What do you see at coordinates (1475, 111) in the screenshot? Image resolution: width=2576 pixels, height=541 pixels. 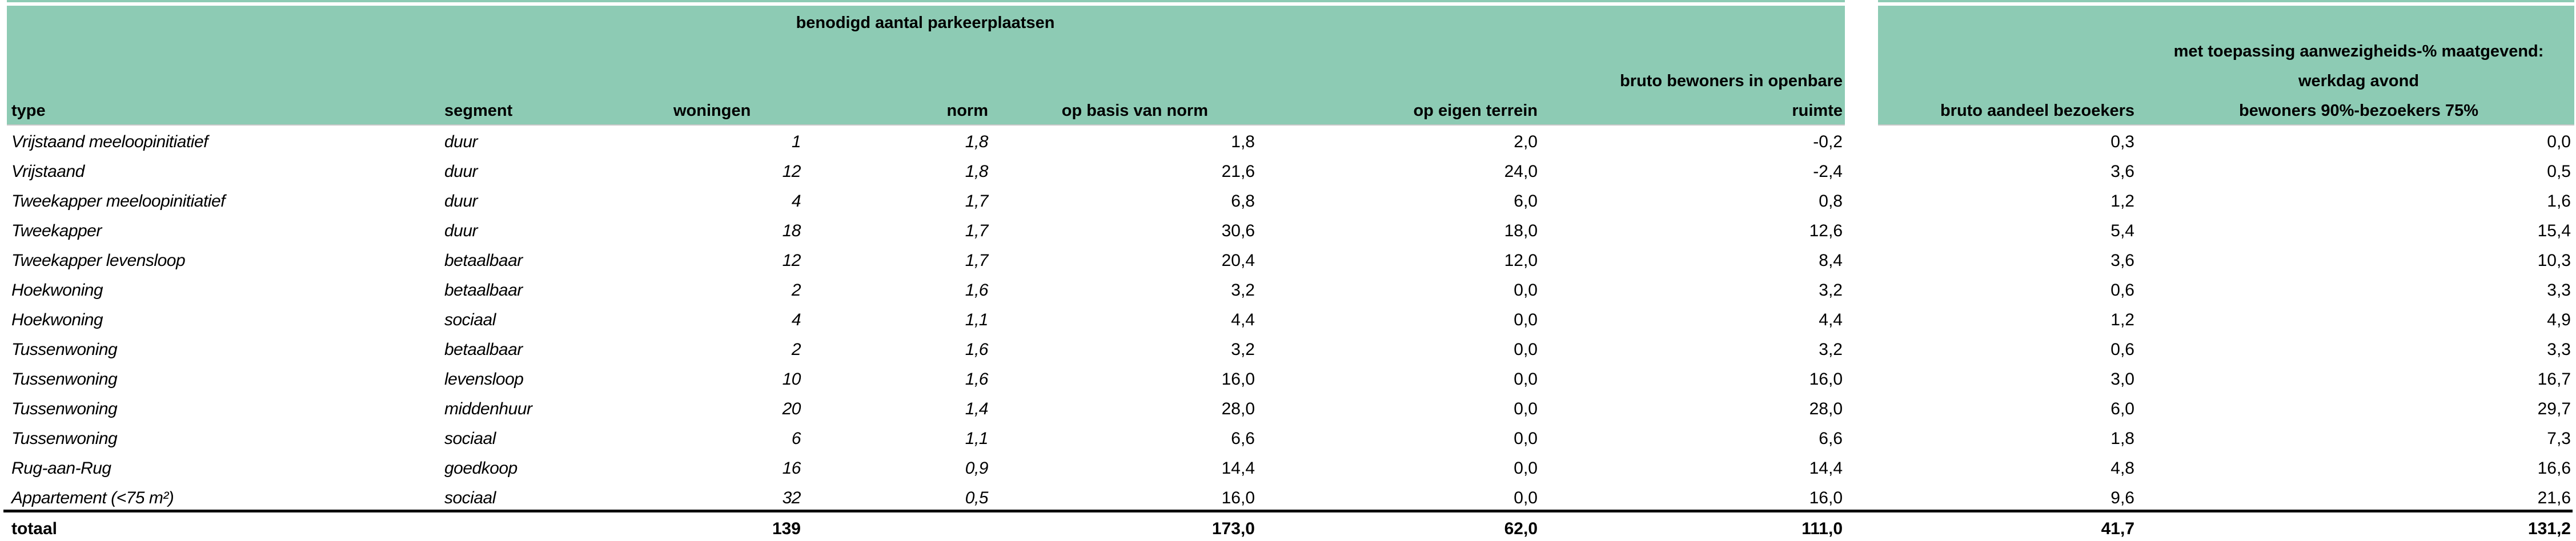 I see `col-header-op-eigen-terrein: op eigen terrein` at bounding box center [1475, 111].